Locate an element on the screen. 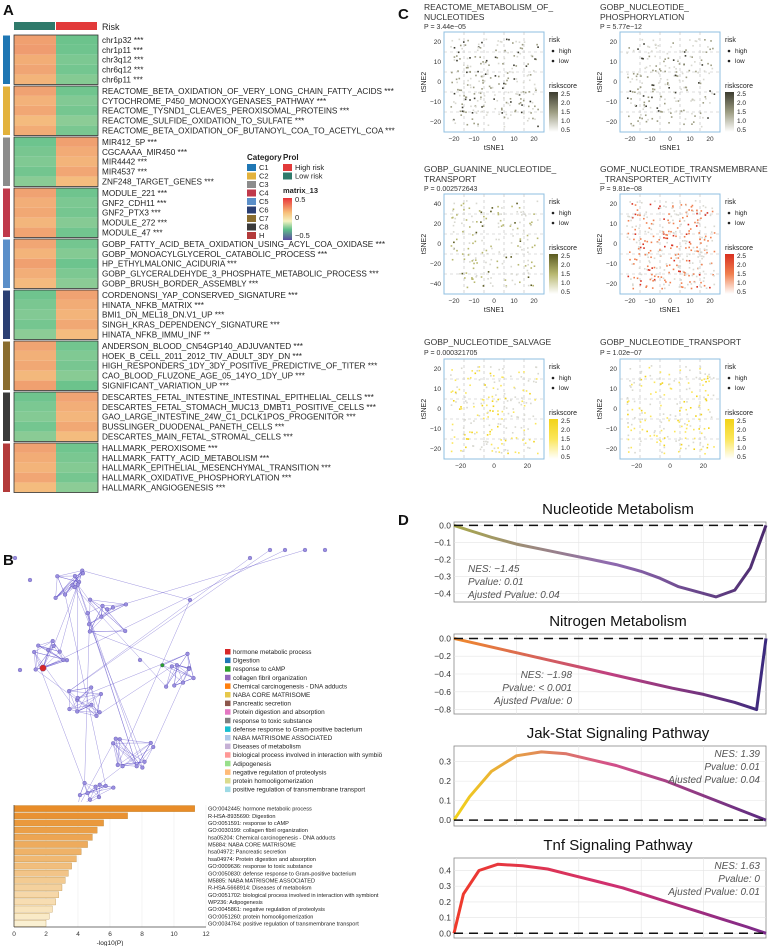 The height and width of the screenshot is (946, 770). heatmap-group-border is located at coordinates (56, 416).